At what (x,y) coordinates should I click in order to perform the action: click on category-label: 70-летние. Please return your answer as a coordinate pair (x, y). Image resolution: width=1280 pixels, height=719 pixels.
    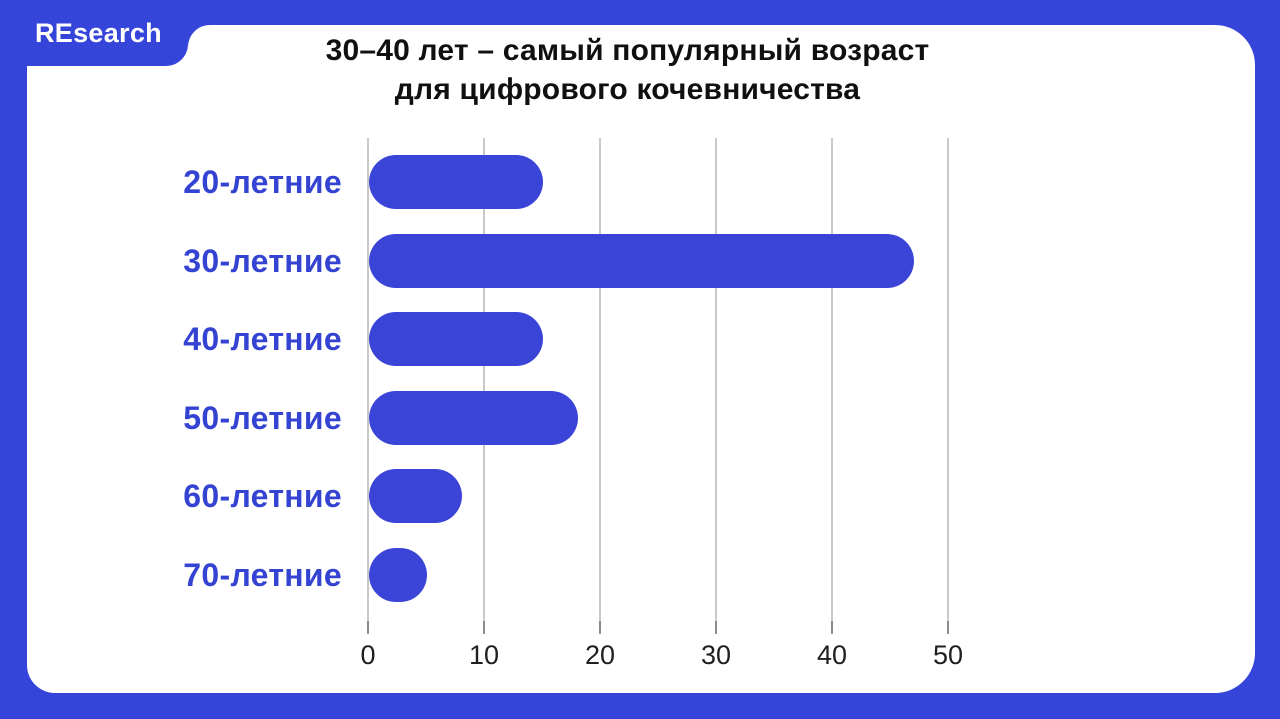
    Looking at the image, I should click on (262, 575).